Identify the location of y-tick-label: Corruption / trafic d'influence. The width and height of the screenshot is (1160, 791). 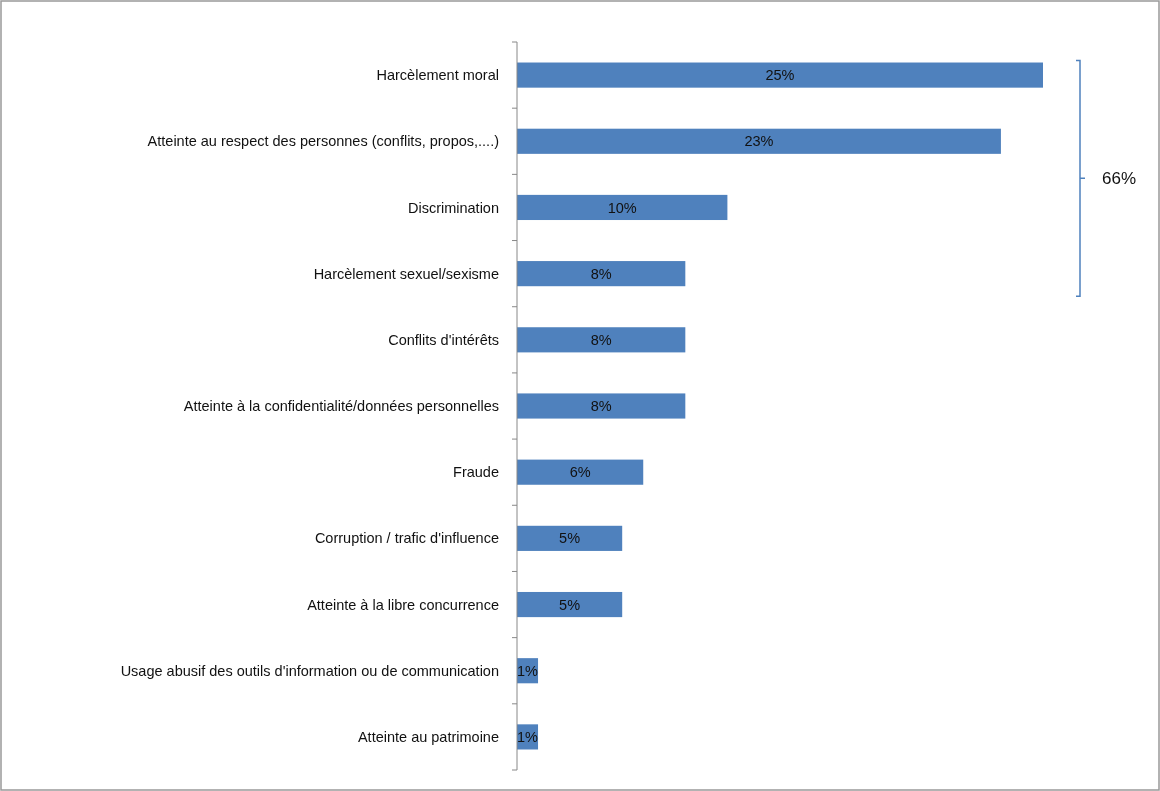
(406, 538).